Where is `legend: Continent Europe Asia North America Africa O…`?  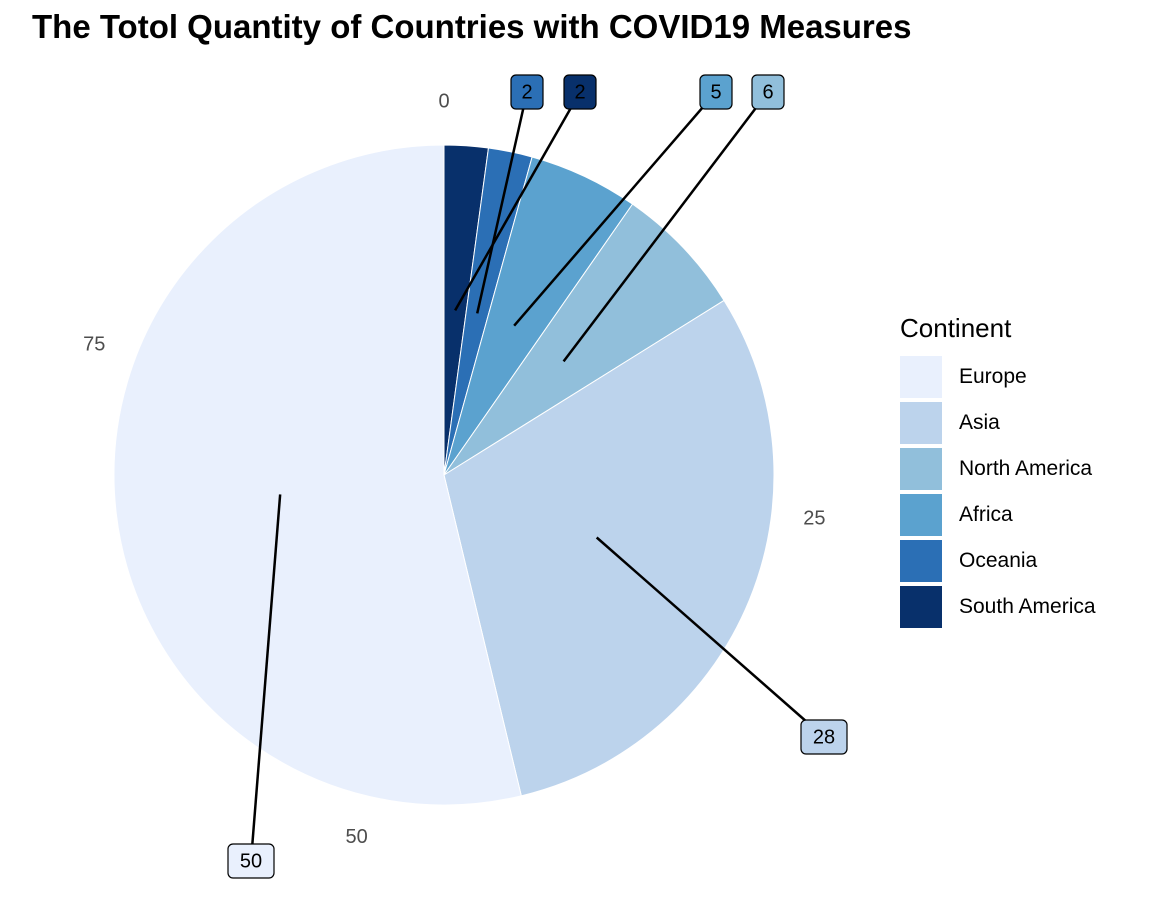 legend: Continent Europe Asia North America Africa O… is located at coordinates (998, 471).